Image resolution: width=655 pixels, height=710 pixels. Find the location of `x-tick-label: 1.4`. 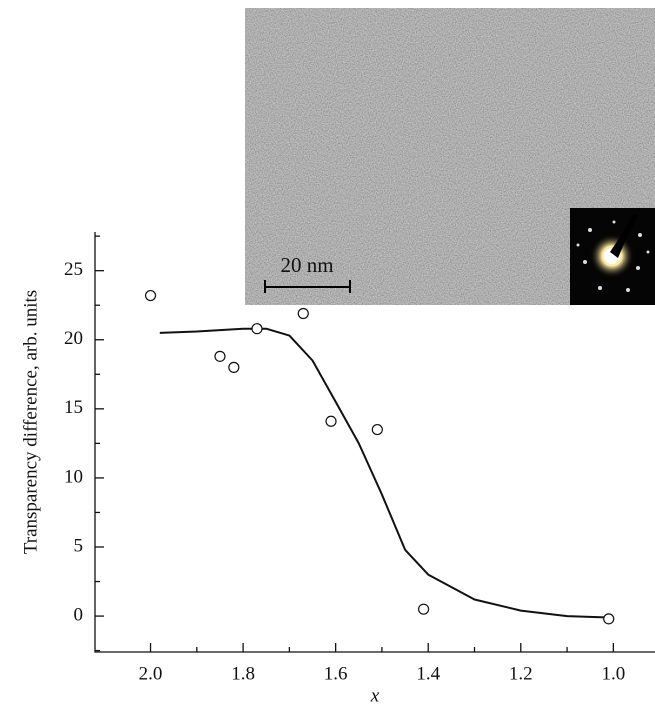

x-tick-label: 1.4 is located at coordinates (428, 673).